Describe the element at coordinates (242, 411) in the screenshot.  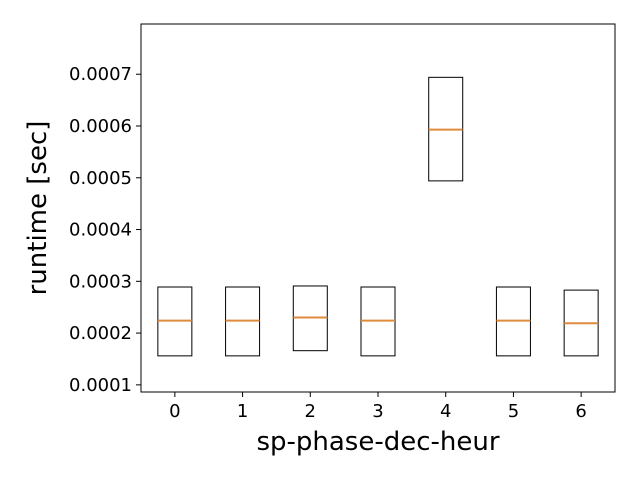
I see `x-tick-label: 1` at that location.